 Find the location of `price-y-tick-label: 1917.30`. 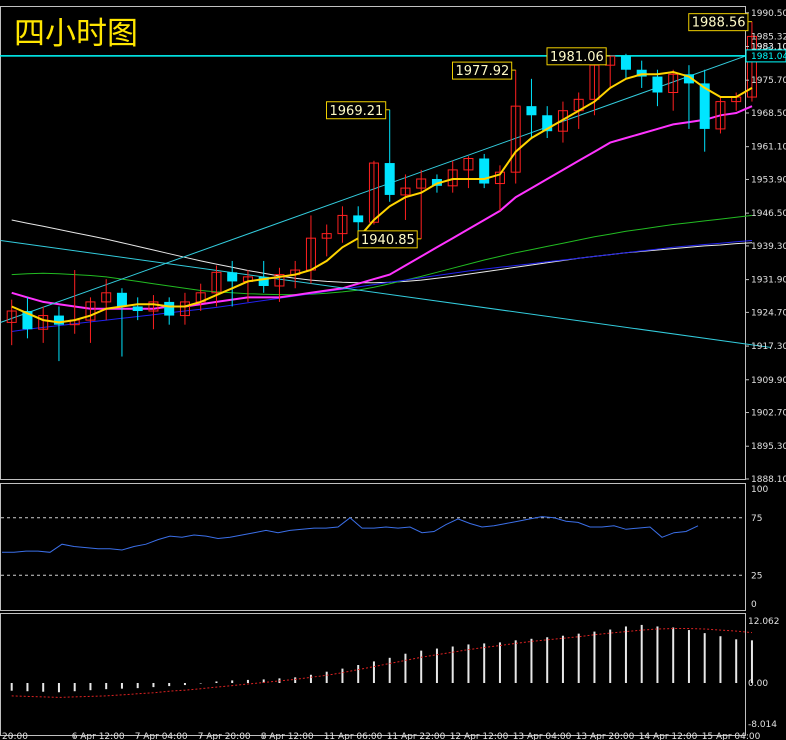

price-y-tick-label: 1917.30 is located at coordinates (768, 347).